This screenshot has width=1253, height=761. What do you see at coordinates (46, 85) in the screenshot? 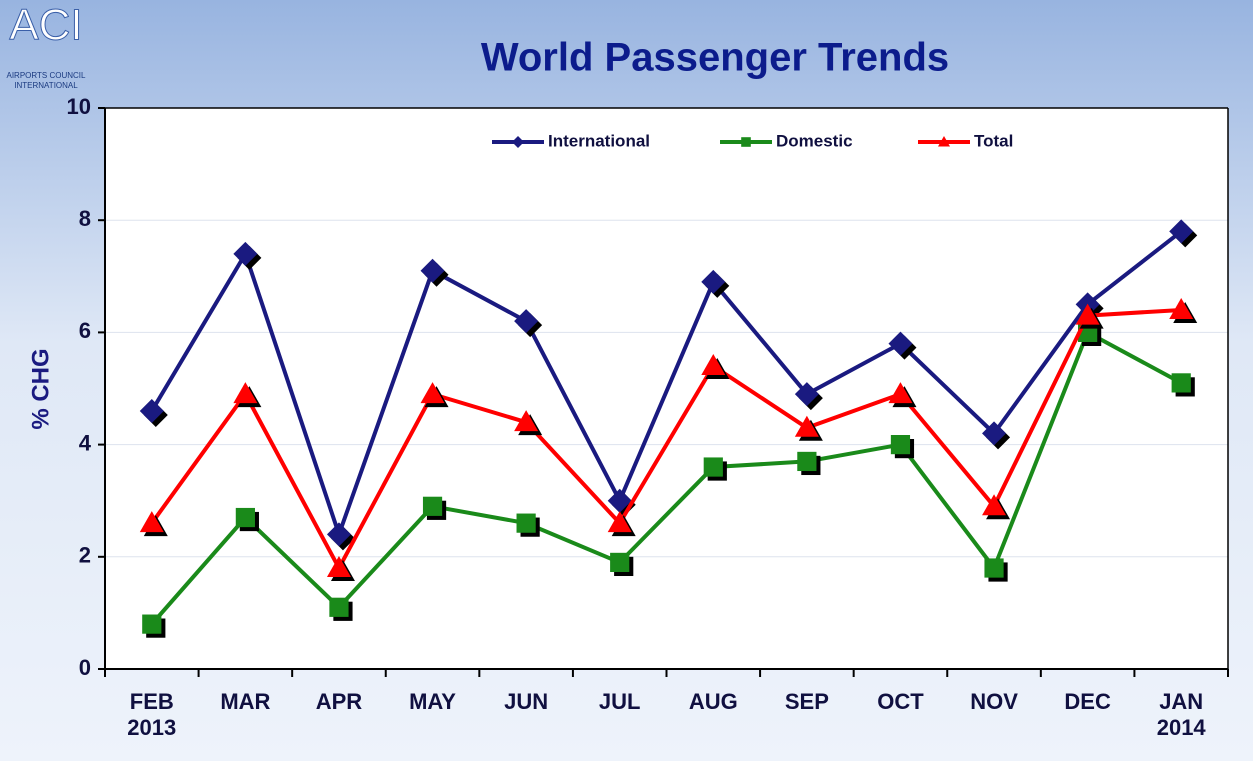
I see `logo-text: INTERNATIONAL` at bounding box center [46, 85].